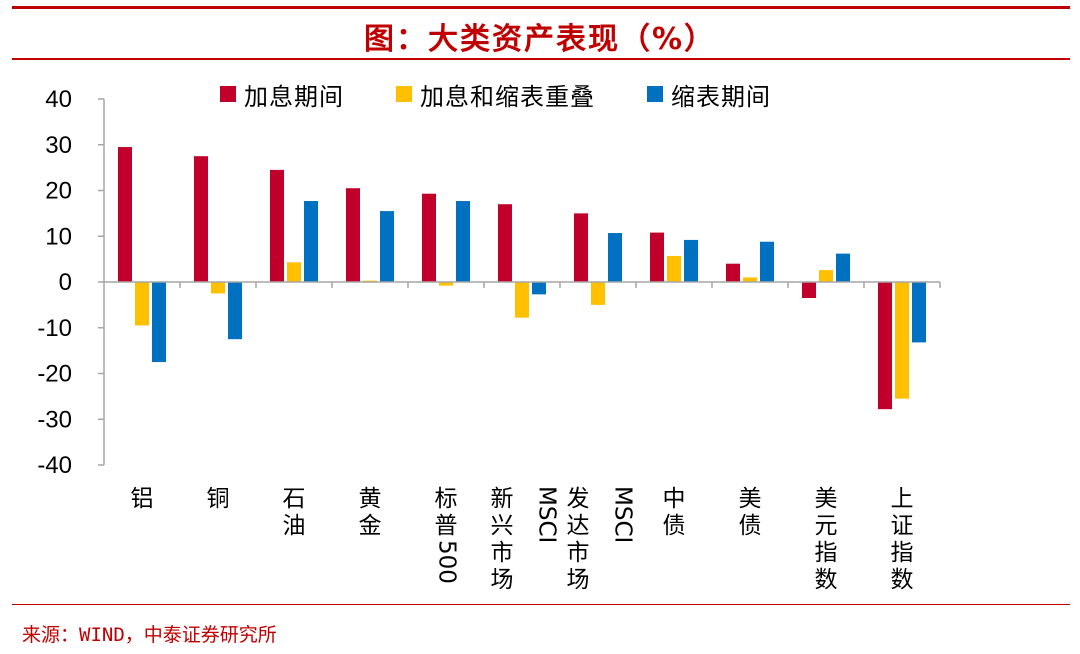  What do you see at coordinates (541, 604) in the screenshot?
I see `bottom-rule` at bounding box center [541, 604].